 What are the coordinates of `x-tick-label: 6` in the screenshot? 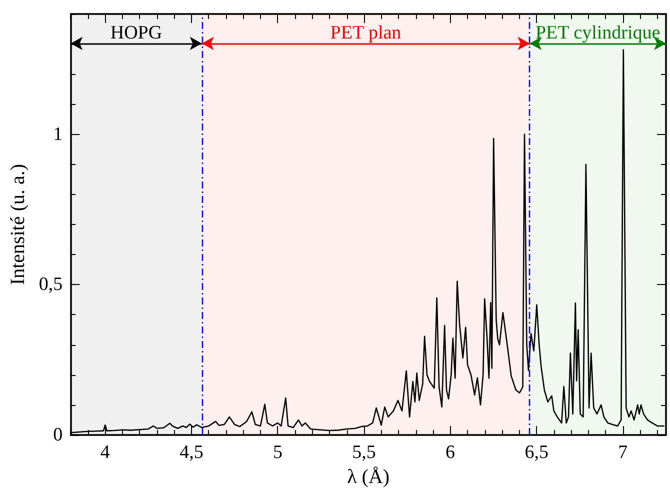 It's located at (451, 452).